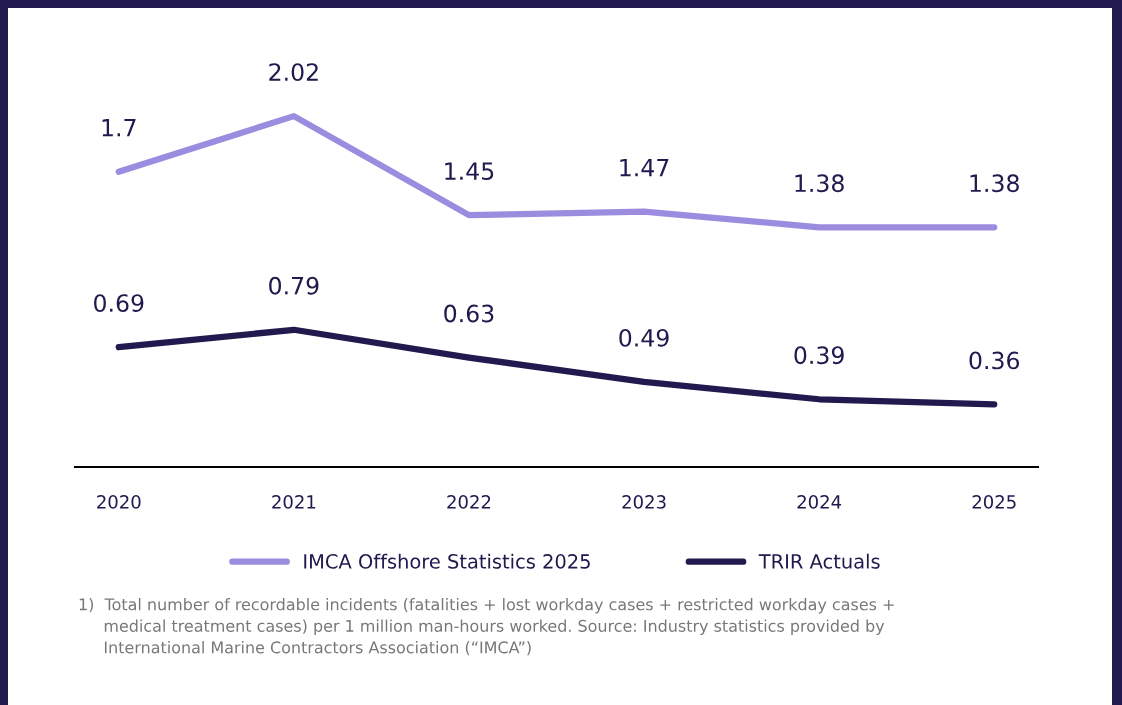  What do you see at coordinates (119, 128) in the screenshot?
I see `data-label: 1.7` at bounding box center [119, 128].